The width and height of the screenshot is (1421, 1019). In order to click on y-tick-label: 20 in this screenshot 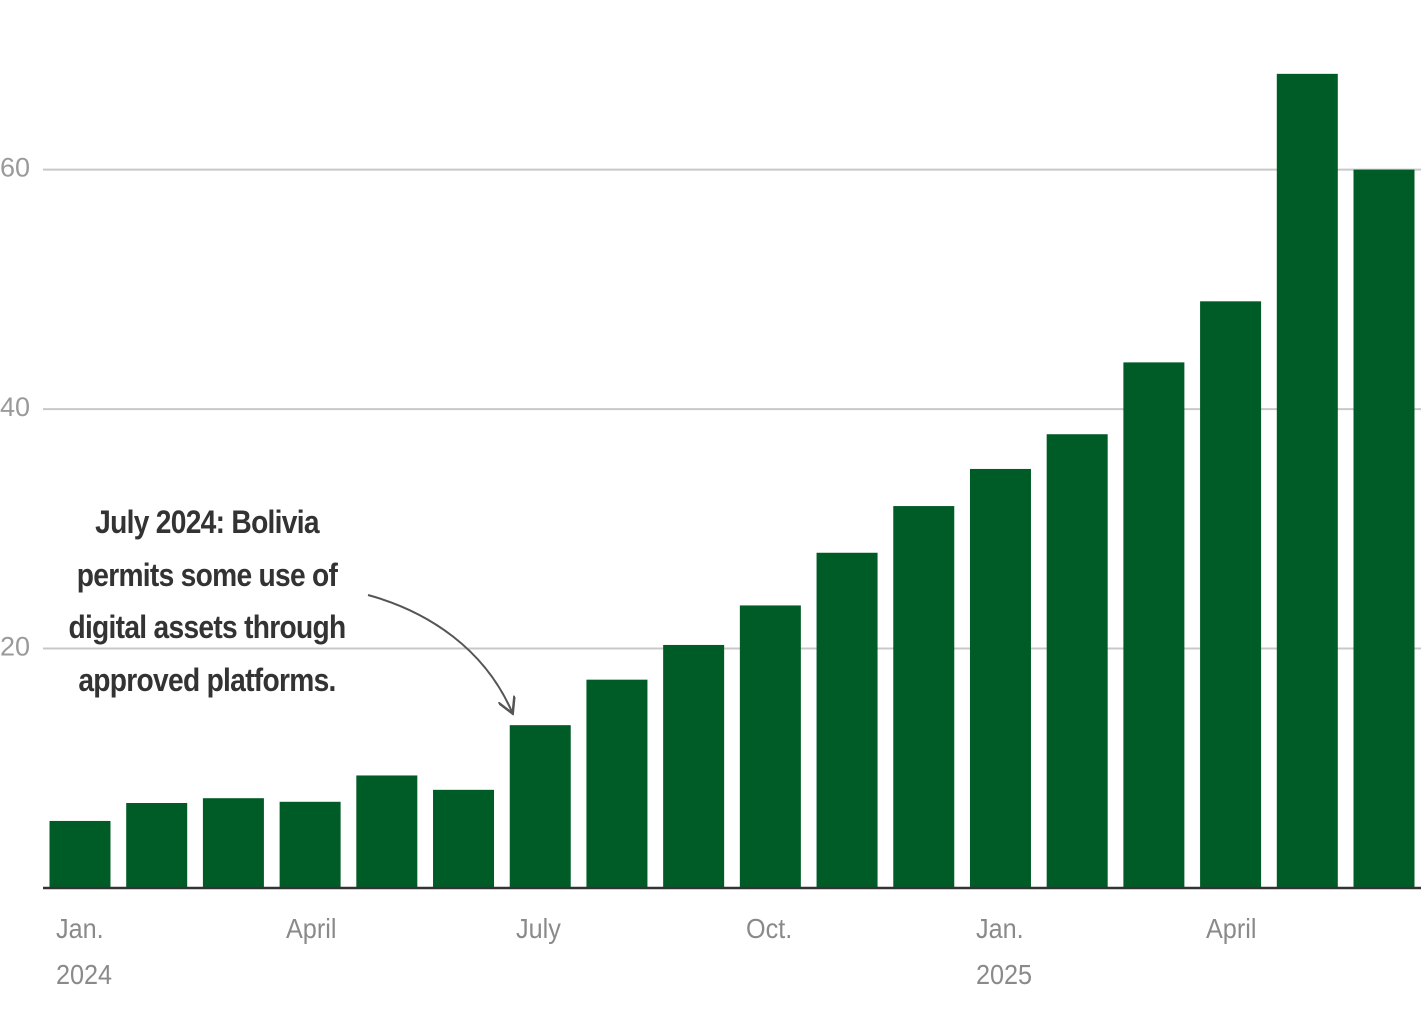, I will do `click(15, 647)`.